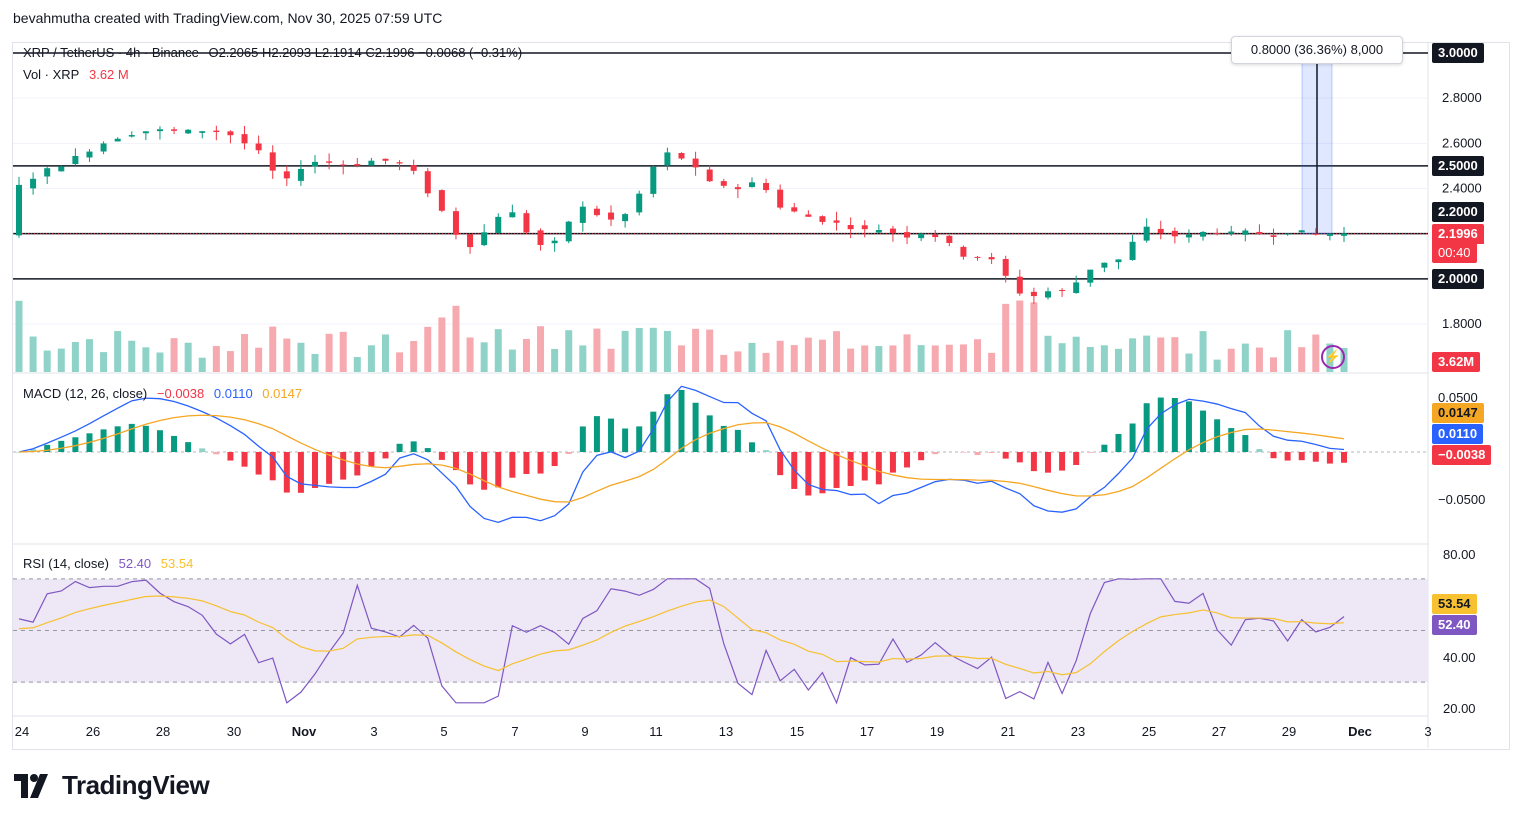  Describe the element at coordinates (22, 731) in the screenshot. I see `time-tick-label: 24` at that location.